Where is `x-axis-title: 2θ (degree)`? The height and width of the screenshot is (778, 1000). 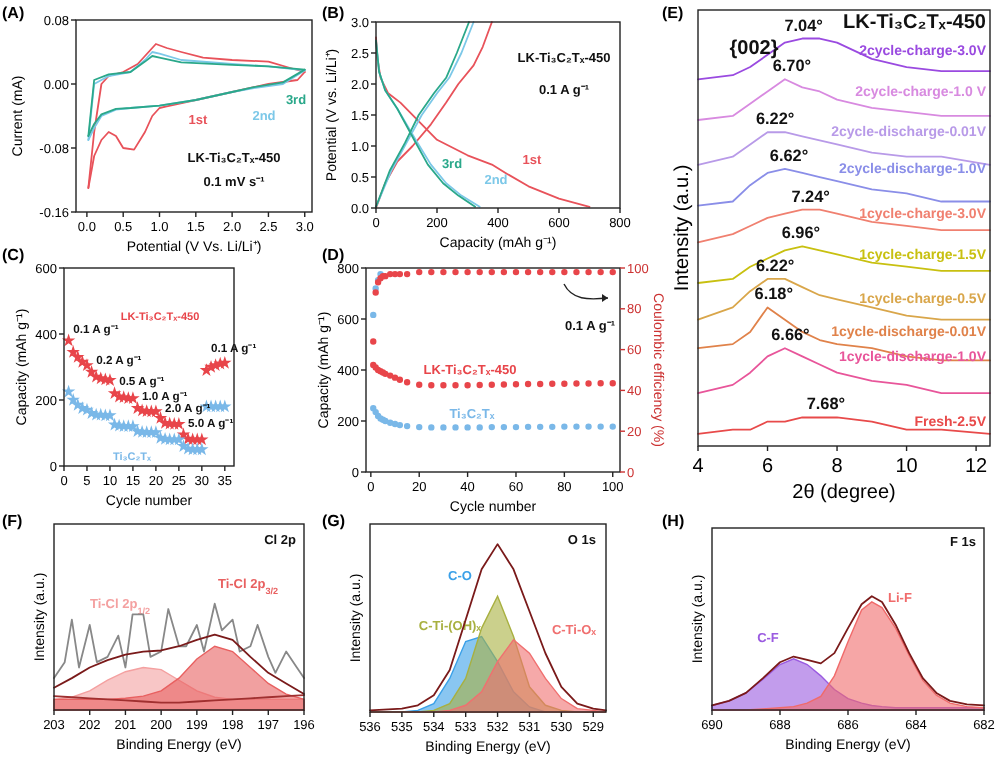 x-axis-title: 2θ (degree) is located at coordinates (844, 493).